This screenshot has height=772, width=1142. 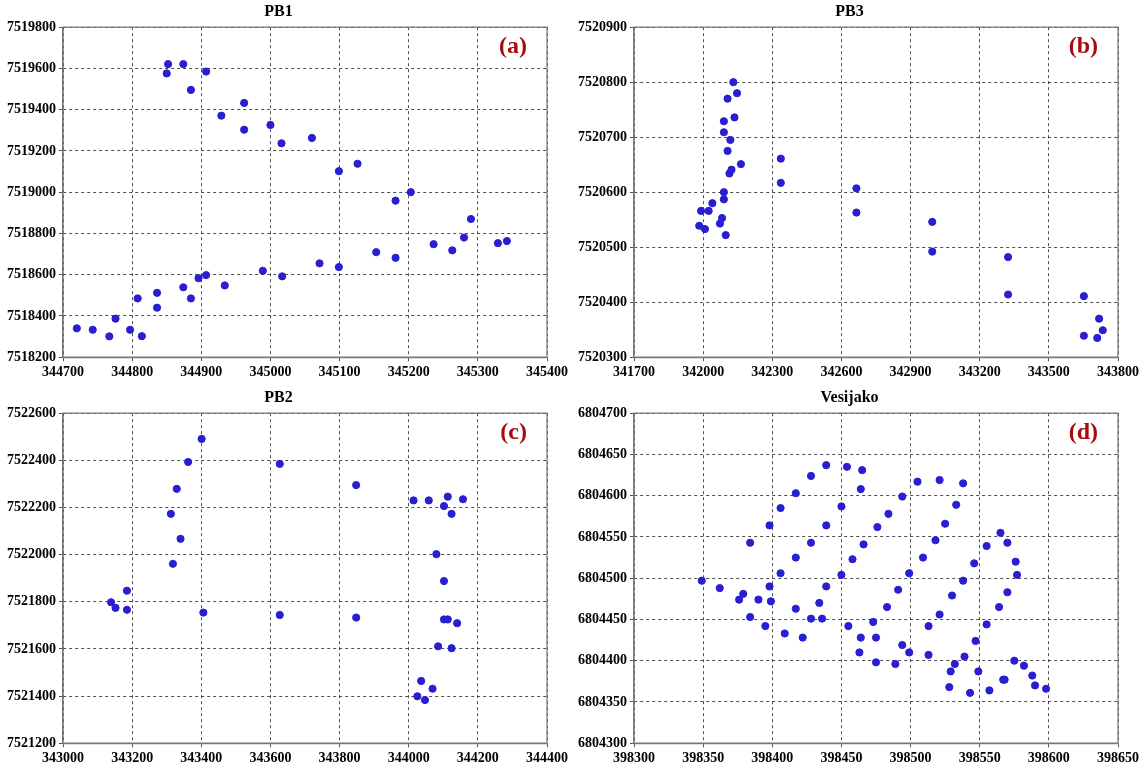 What do you see at coordinates (477, 758) in the screenshot?
I see `x-tick-label: 344200` at bounding box center [477, 758].